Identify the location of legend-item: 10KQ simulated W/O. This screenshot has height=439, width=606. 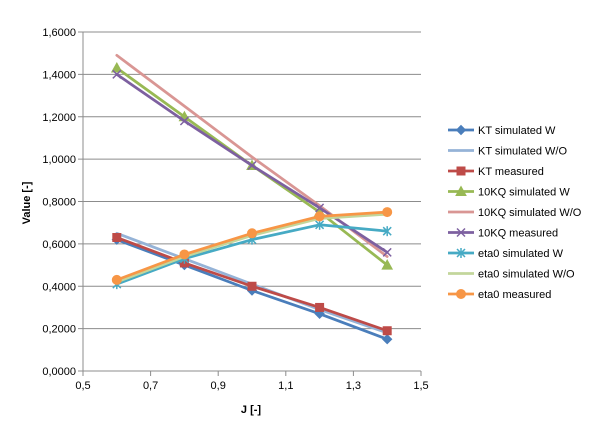
(515, 213).